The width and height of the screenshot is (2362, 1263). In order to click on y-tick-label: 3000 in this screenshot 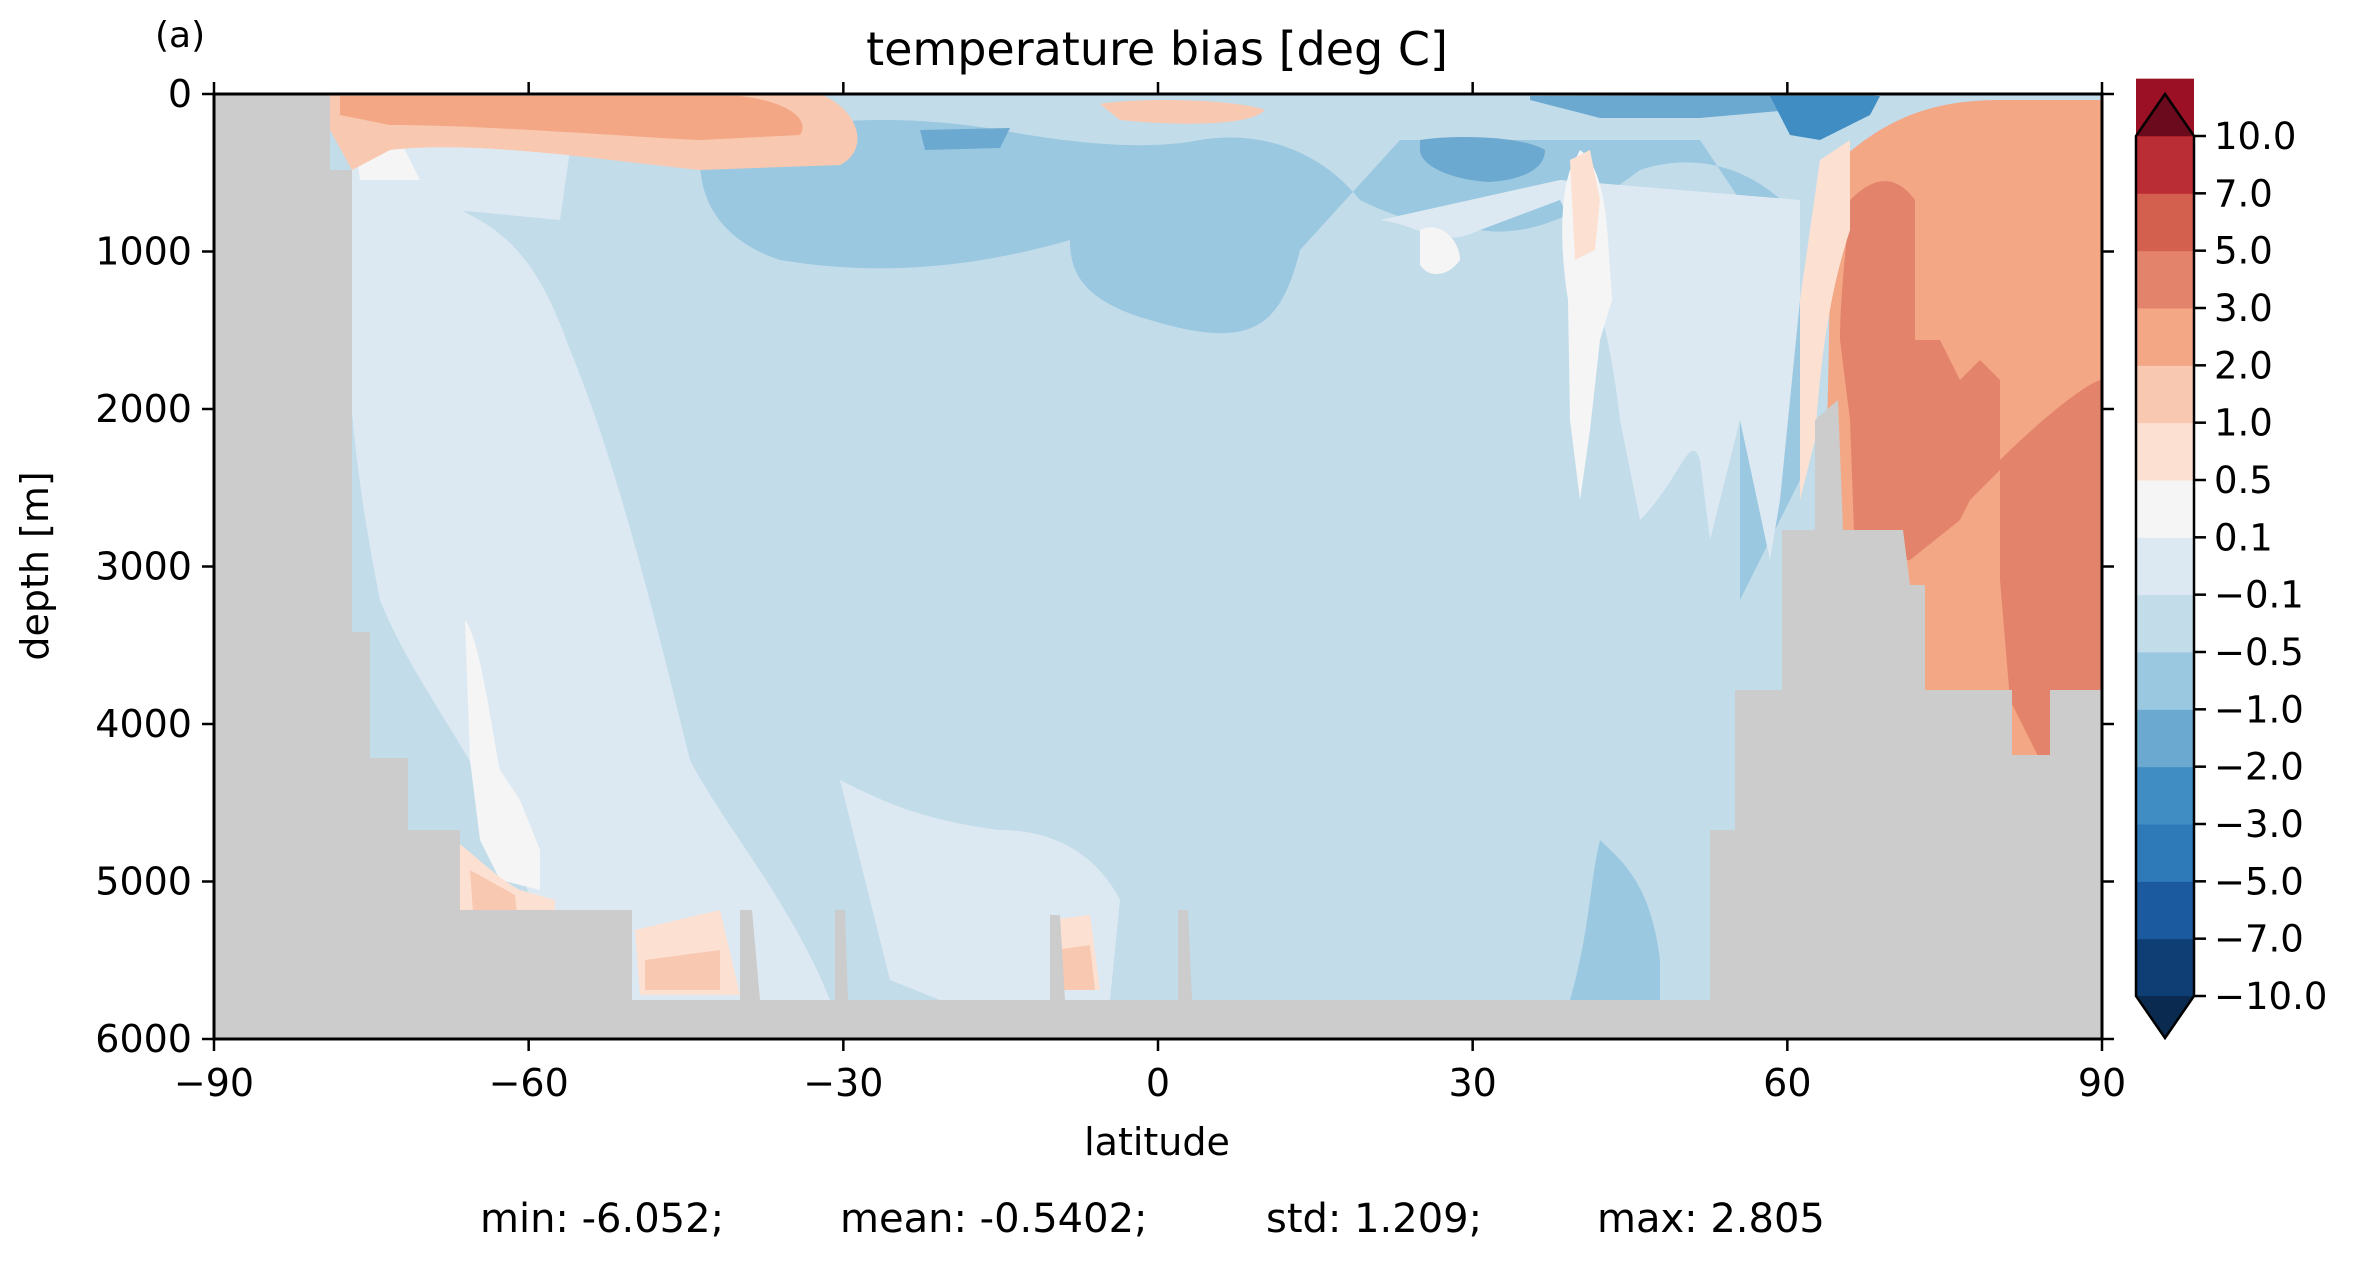, I will do `click(143, 567)`.